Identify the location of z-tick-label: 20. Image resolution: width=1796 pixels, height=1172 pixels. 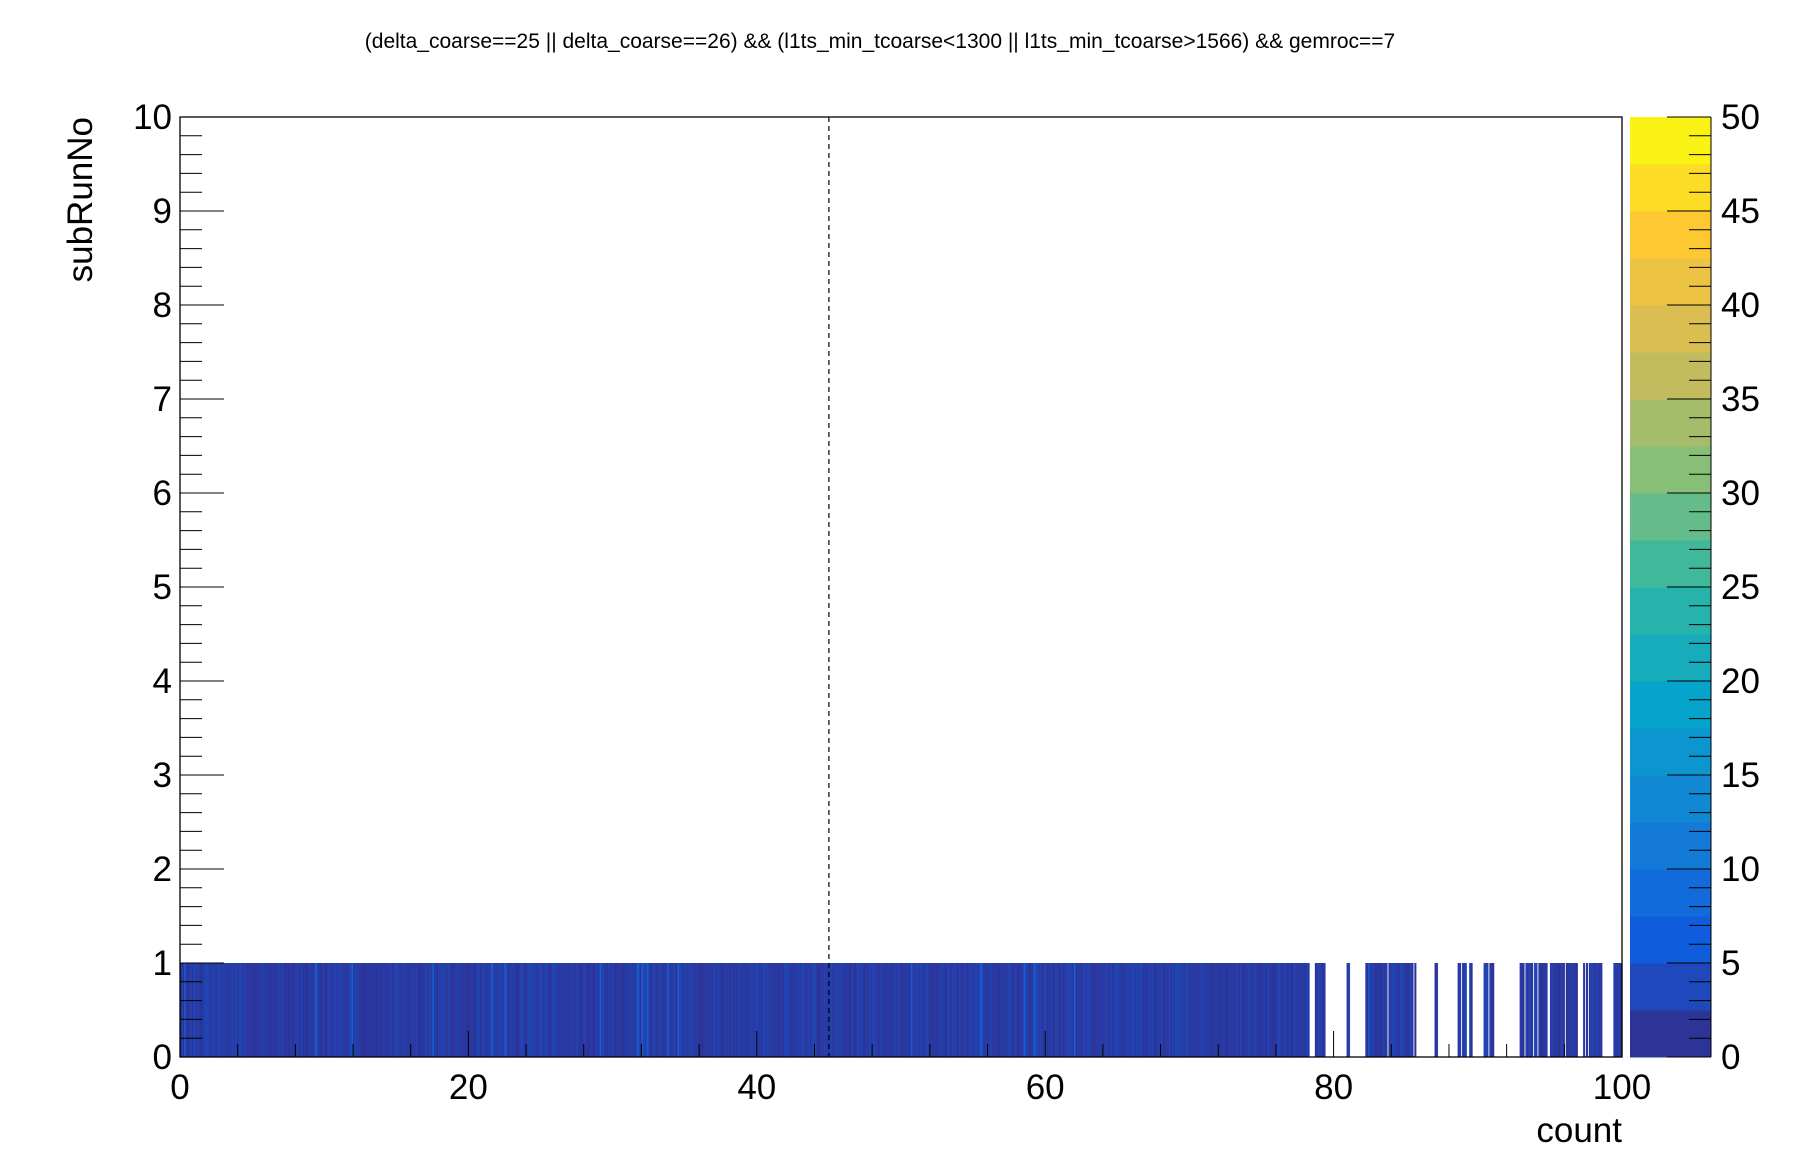
(1740, 681).